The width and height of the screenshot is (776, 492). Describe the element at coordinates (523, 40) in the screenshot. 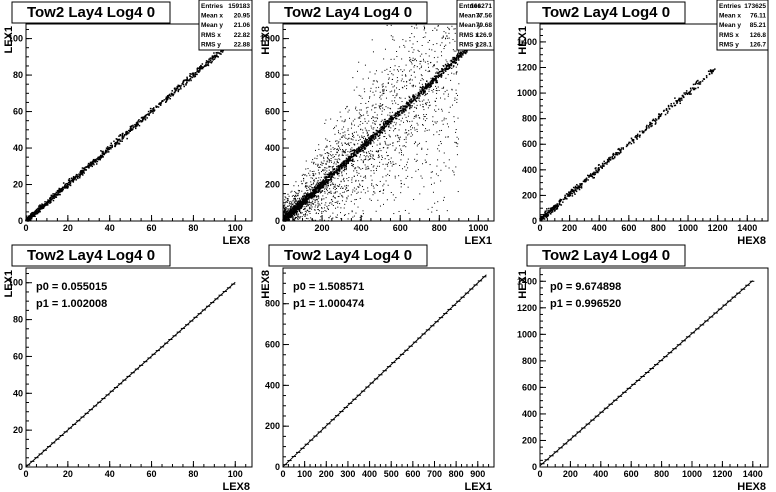

I see `y-axis-title: HEX1` at that location.